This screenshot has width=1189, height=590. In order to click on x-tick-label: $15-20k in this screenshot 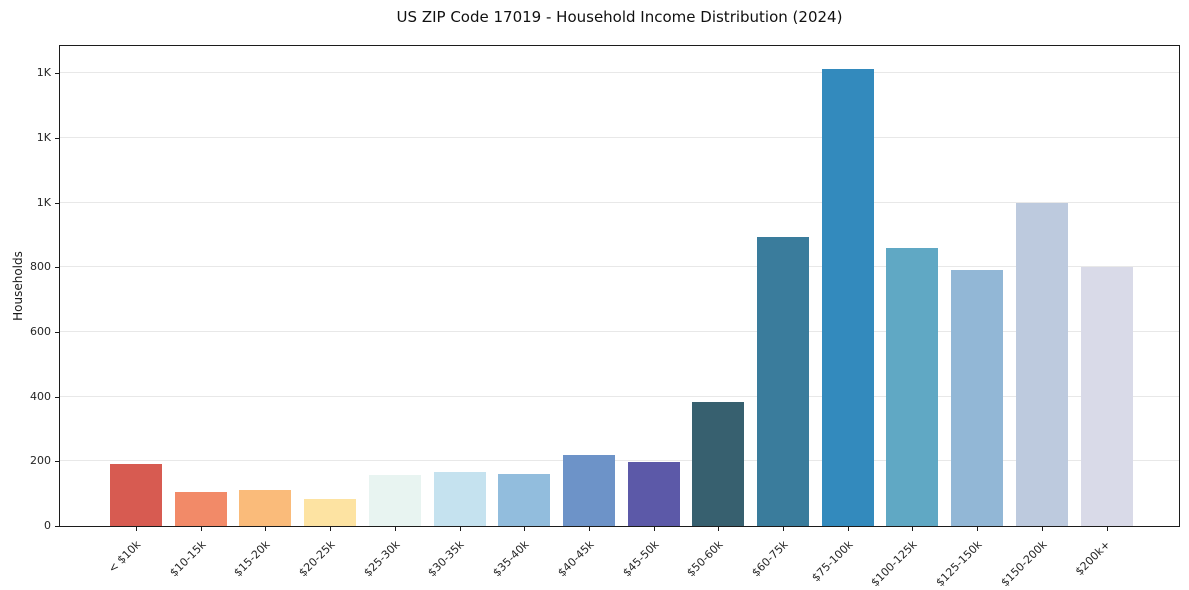, I will do `click(251, 559)`.